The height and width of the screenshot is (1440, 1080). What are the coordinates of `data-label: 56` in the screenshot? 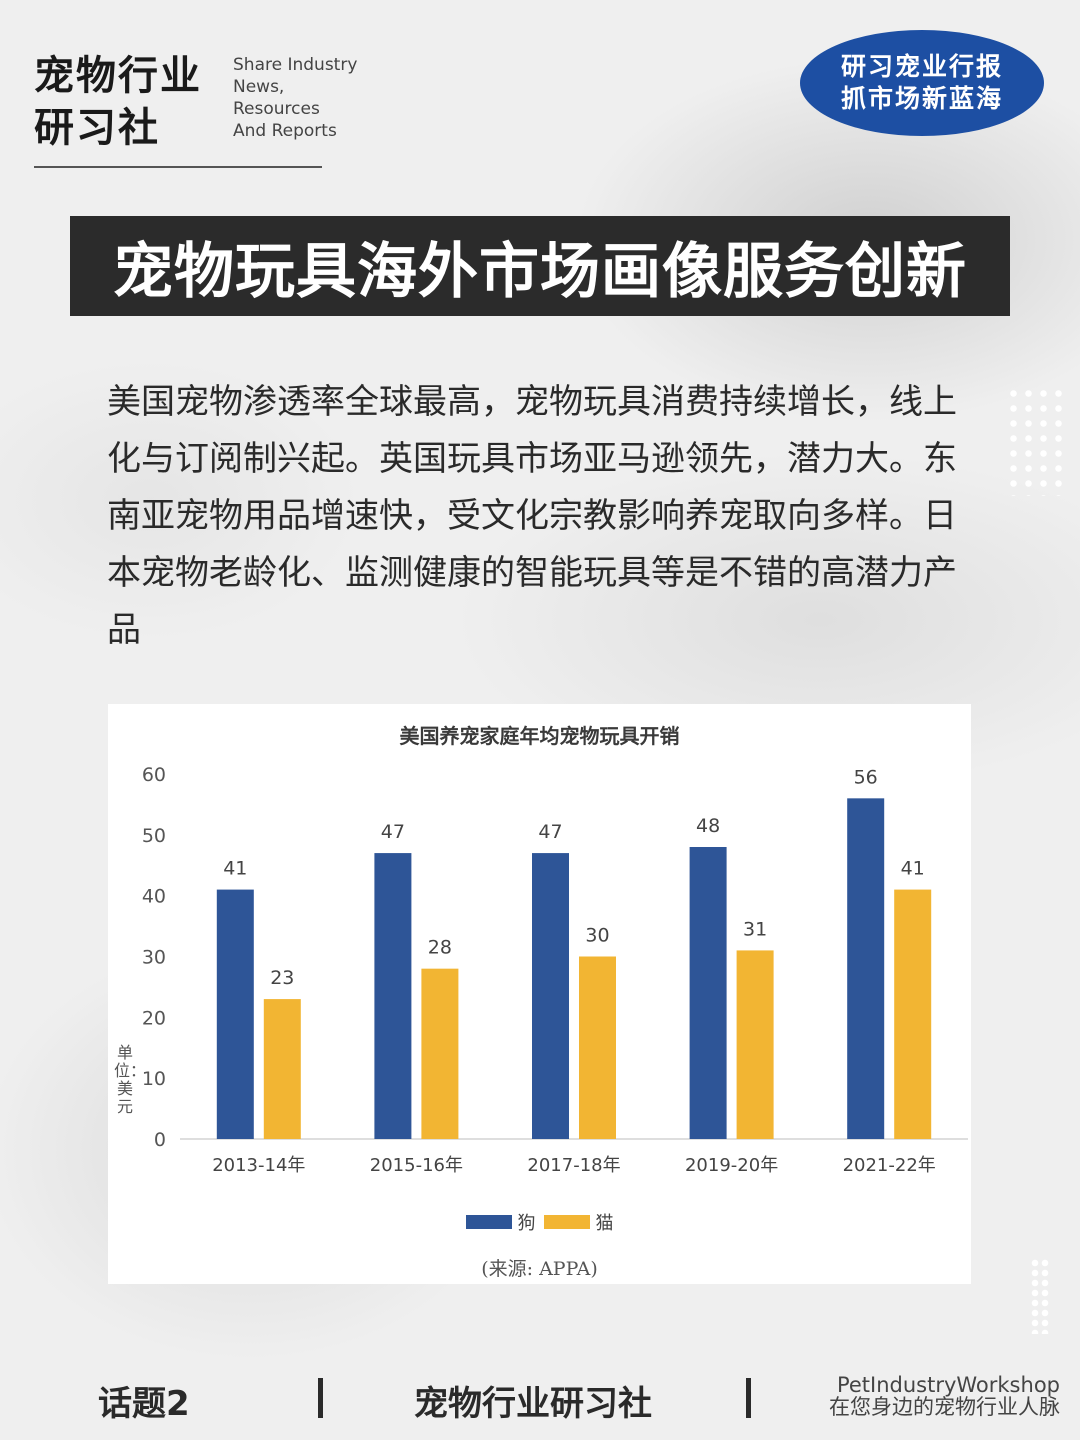 It's located at (866, 777).